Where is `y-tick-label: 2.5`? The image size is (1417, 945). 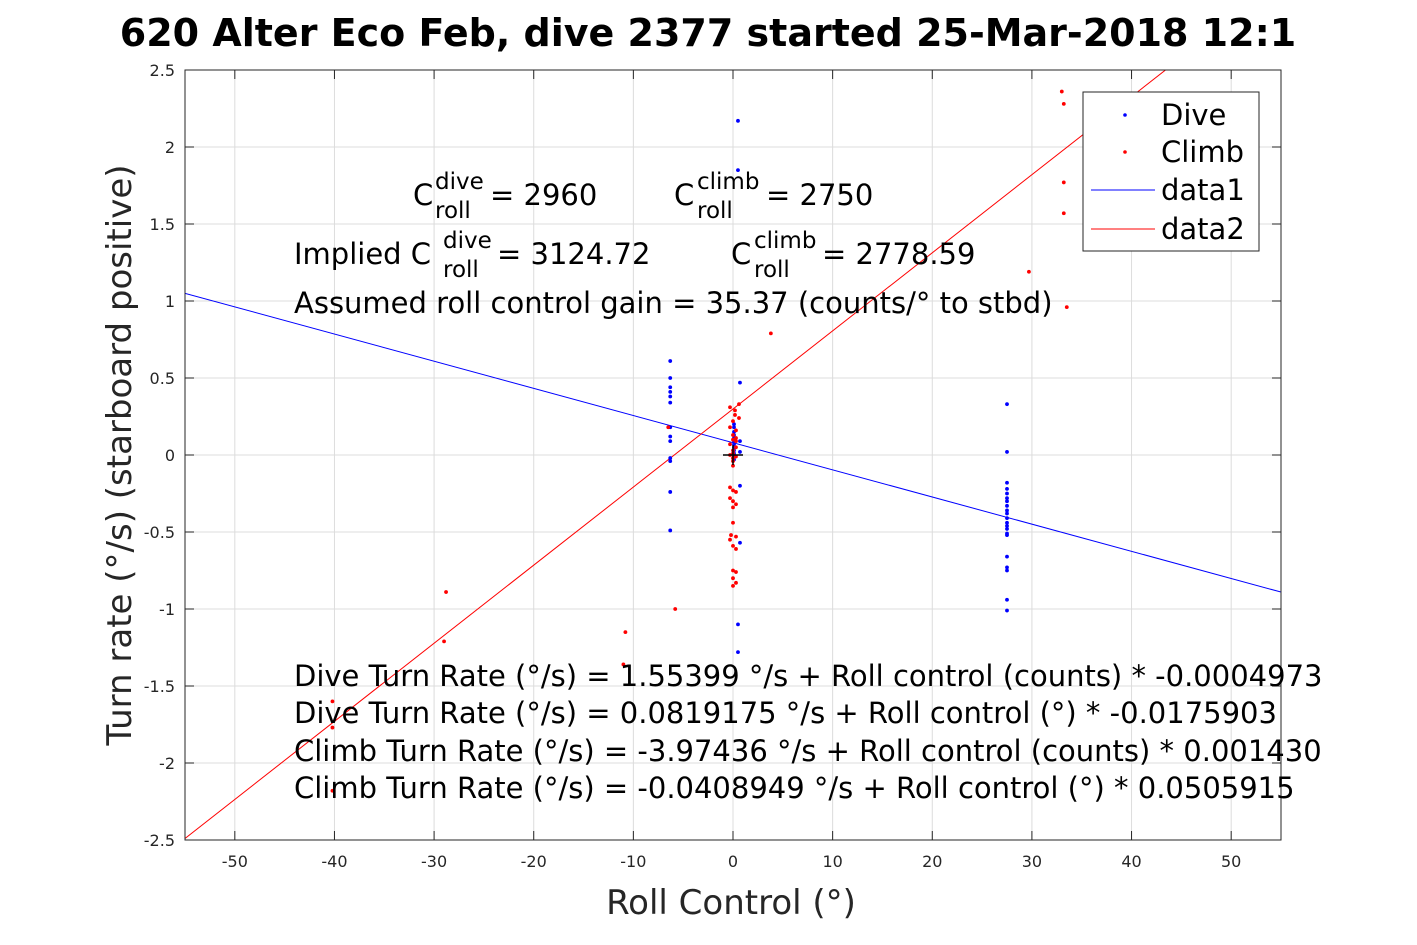 y-tick-label: 2.5 is located at coordinates (162, 70).